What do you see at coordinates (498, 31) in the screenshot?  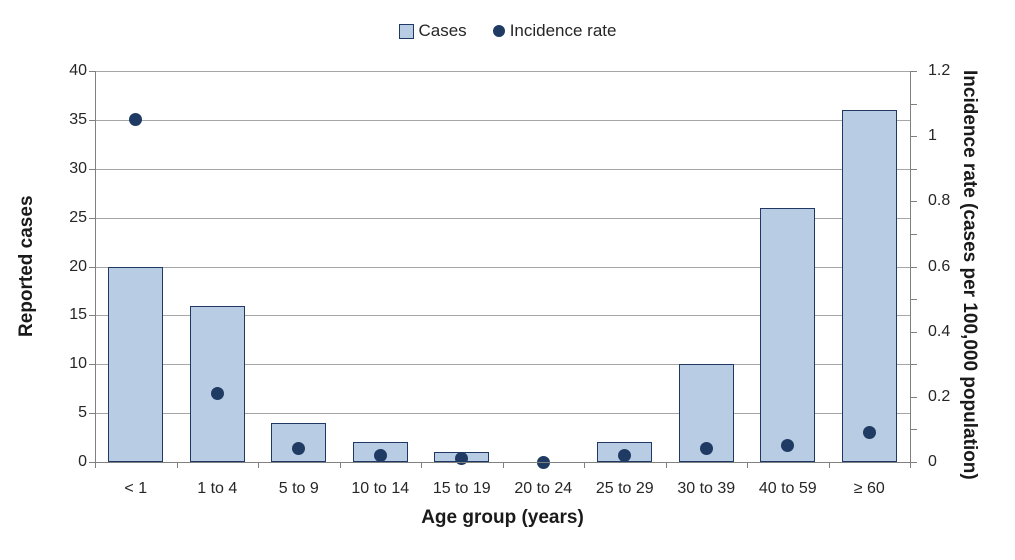 I see `incidence-rate-circle-icon` at bounding box center [498, 31].